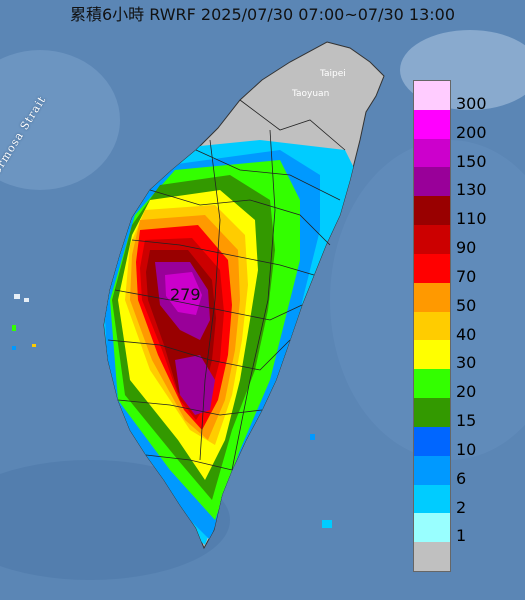  What do you see at coordinates (466, 449) in the screenshot?
I see `legend-label: 10` at bounding box center [466, 449].